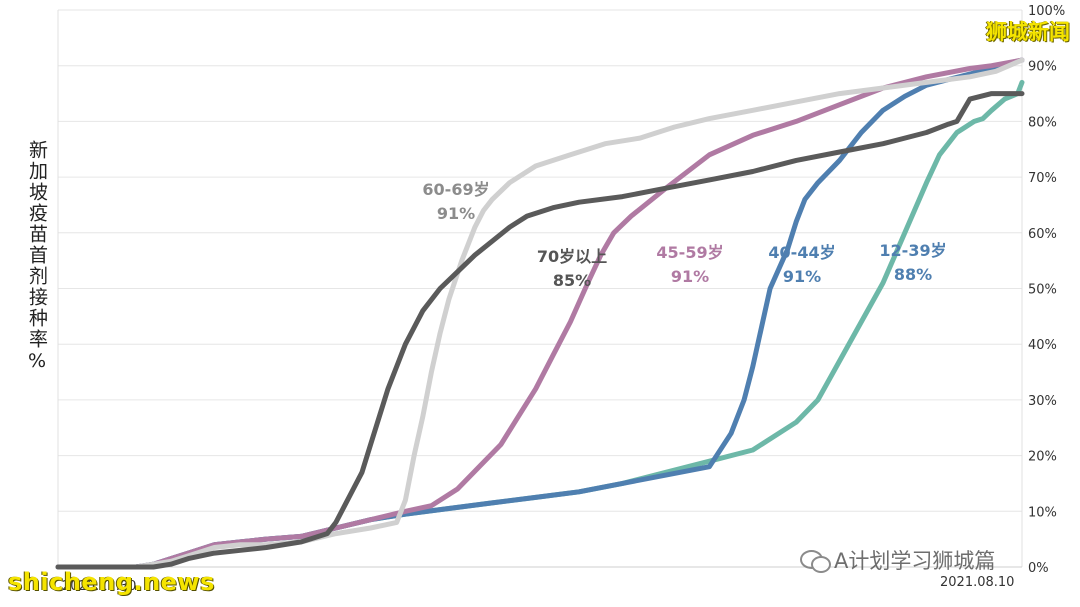  What do you see at coordinates (1042, 512) in the screenshot?
I see `y-tick-label: 10%` at bounding box center [1042, 512].